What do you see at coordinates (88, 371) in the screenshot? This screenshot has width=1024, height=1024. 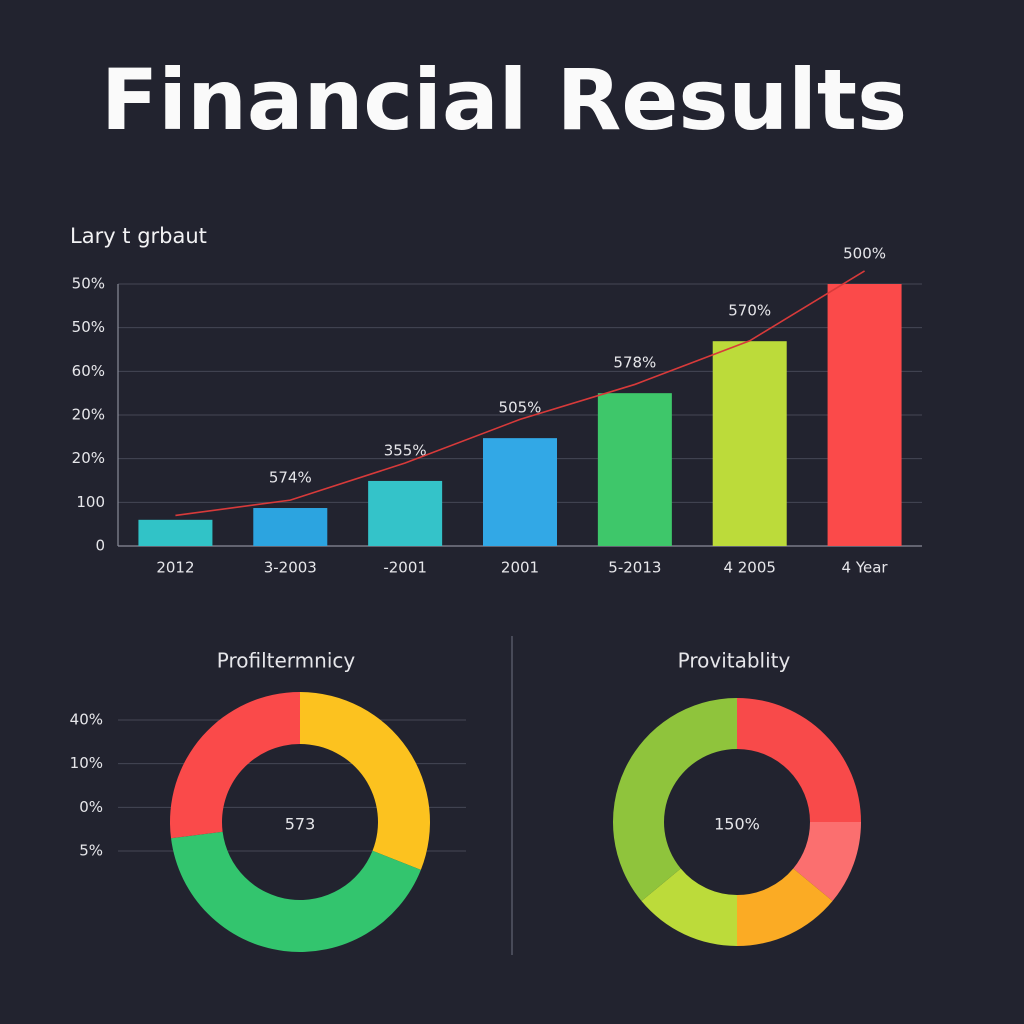 I see `y-tick-label: 60%` at bounding box center [88, 371].